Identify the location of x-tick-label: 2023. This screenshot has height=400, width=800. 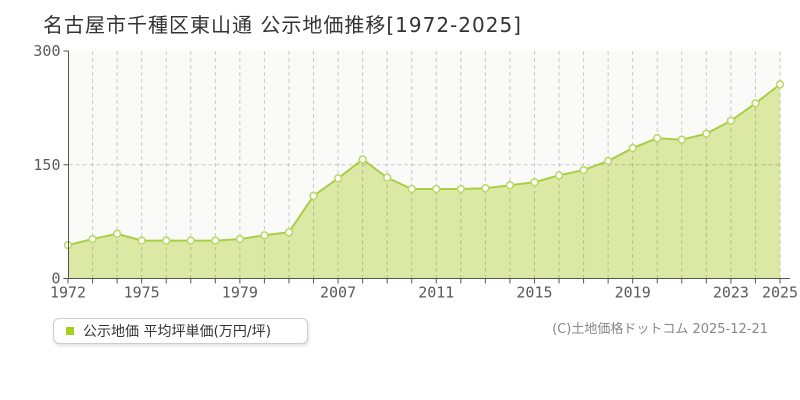
(731, 293).